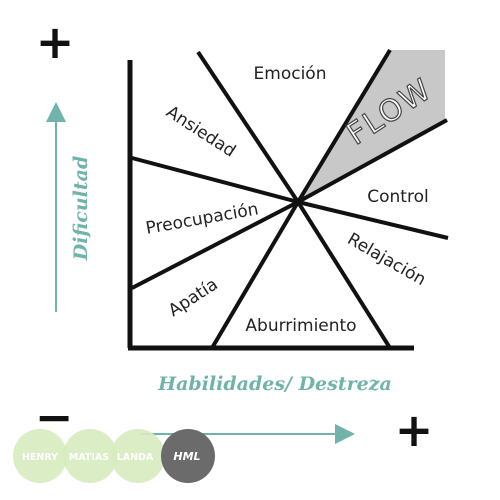 The width and height of the screenshot is (500, 500). I want to click on credit-text-4: HML, so click(186, 456).